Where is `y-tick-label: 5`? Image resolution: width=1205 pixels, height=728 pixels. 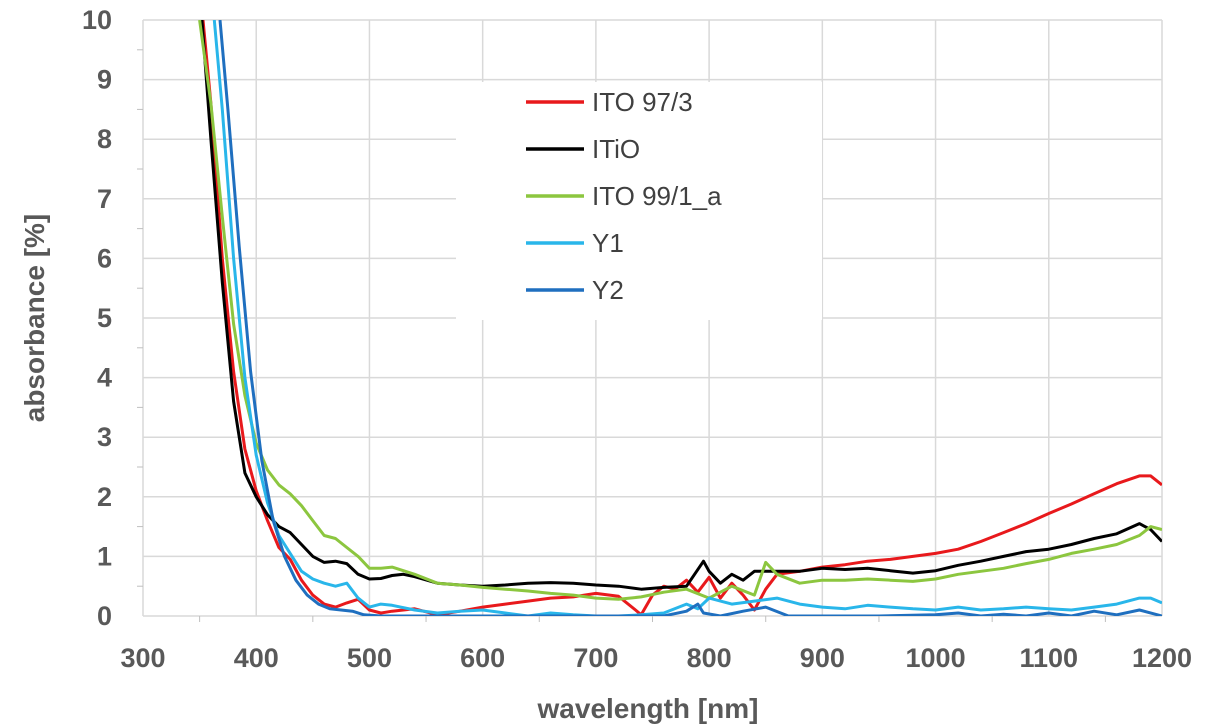 y-tick-label: 5 is located at coordinates (104, 318).